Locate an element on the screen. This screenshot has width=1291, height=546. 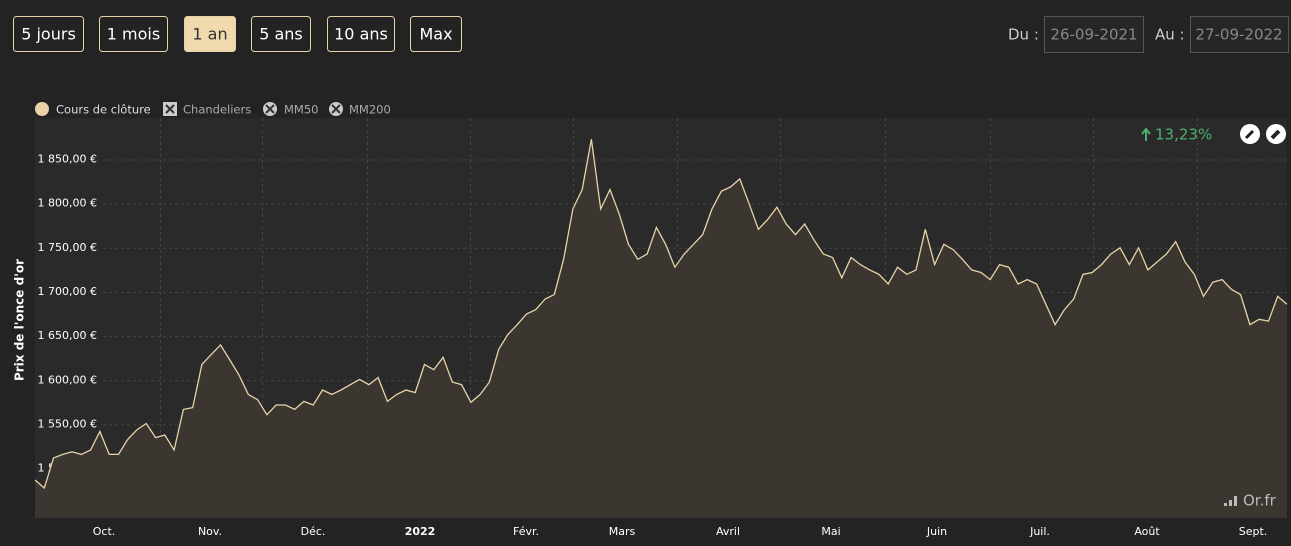
x-tick-label: 2022 is located at coordinates (420, 531).